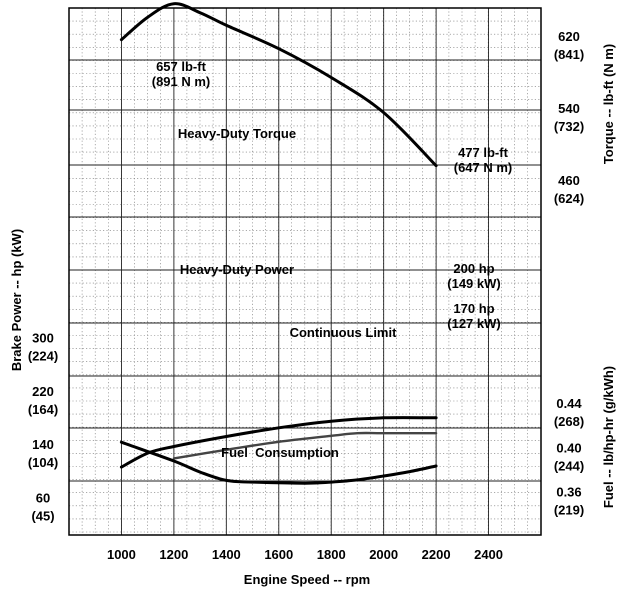  Describe the element at coordinates (473, 283) in the screenshot. I see `power-end-metric-label: (149 kW)` at that location.